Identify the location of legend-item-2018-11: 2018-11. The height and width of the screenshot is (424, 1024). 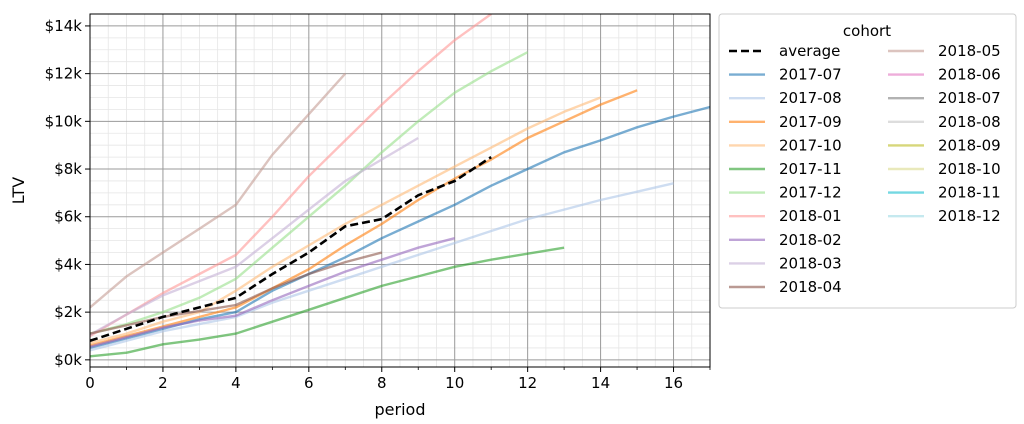
(944, 193).